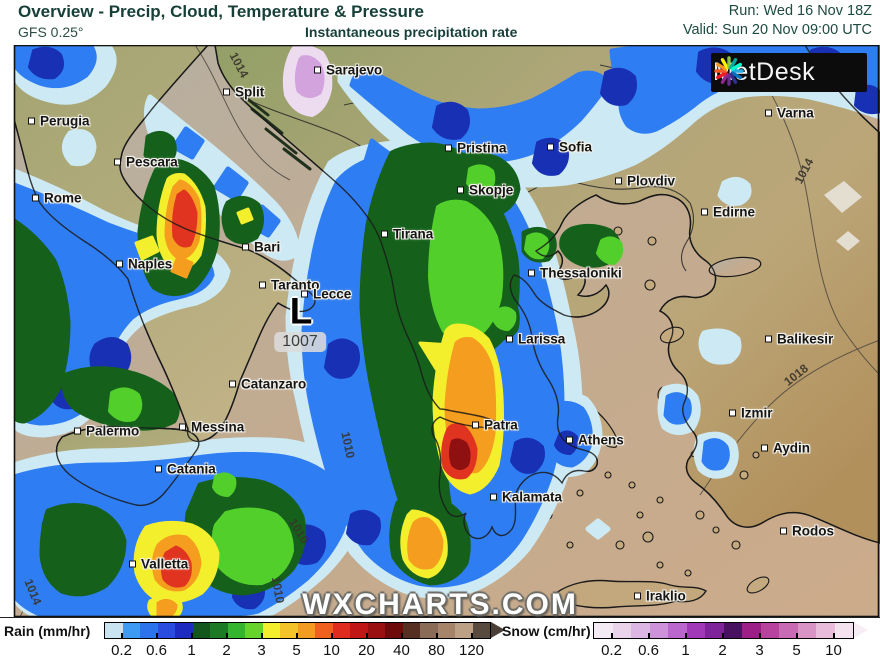 Image resolution: width=880 pixels, height=665 pixels. Describe the element at coordinates (729, 71) in the screenshot. I see `metdesk-pinwheel-icon` at that location.